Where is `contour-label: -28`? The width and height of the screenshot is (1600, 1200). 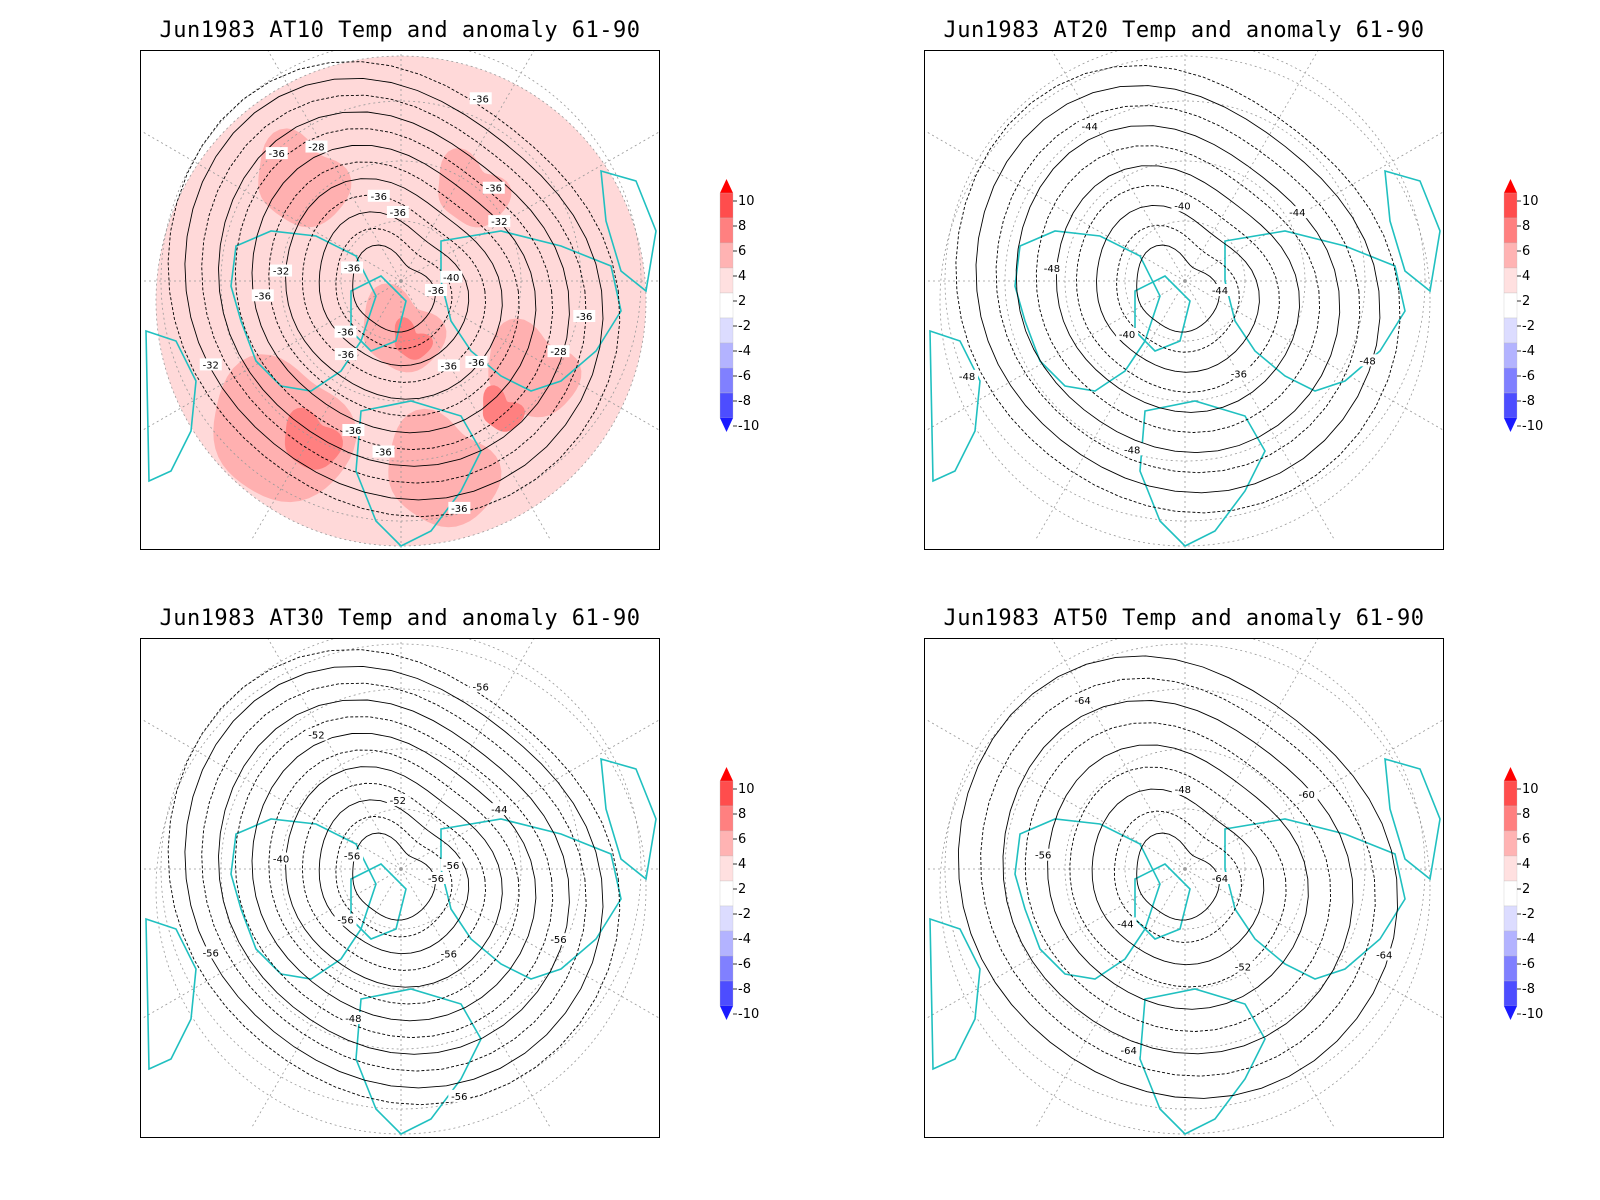 contour-label: -28 is located at coordinates (316, 148).